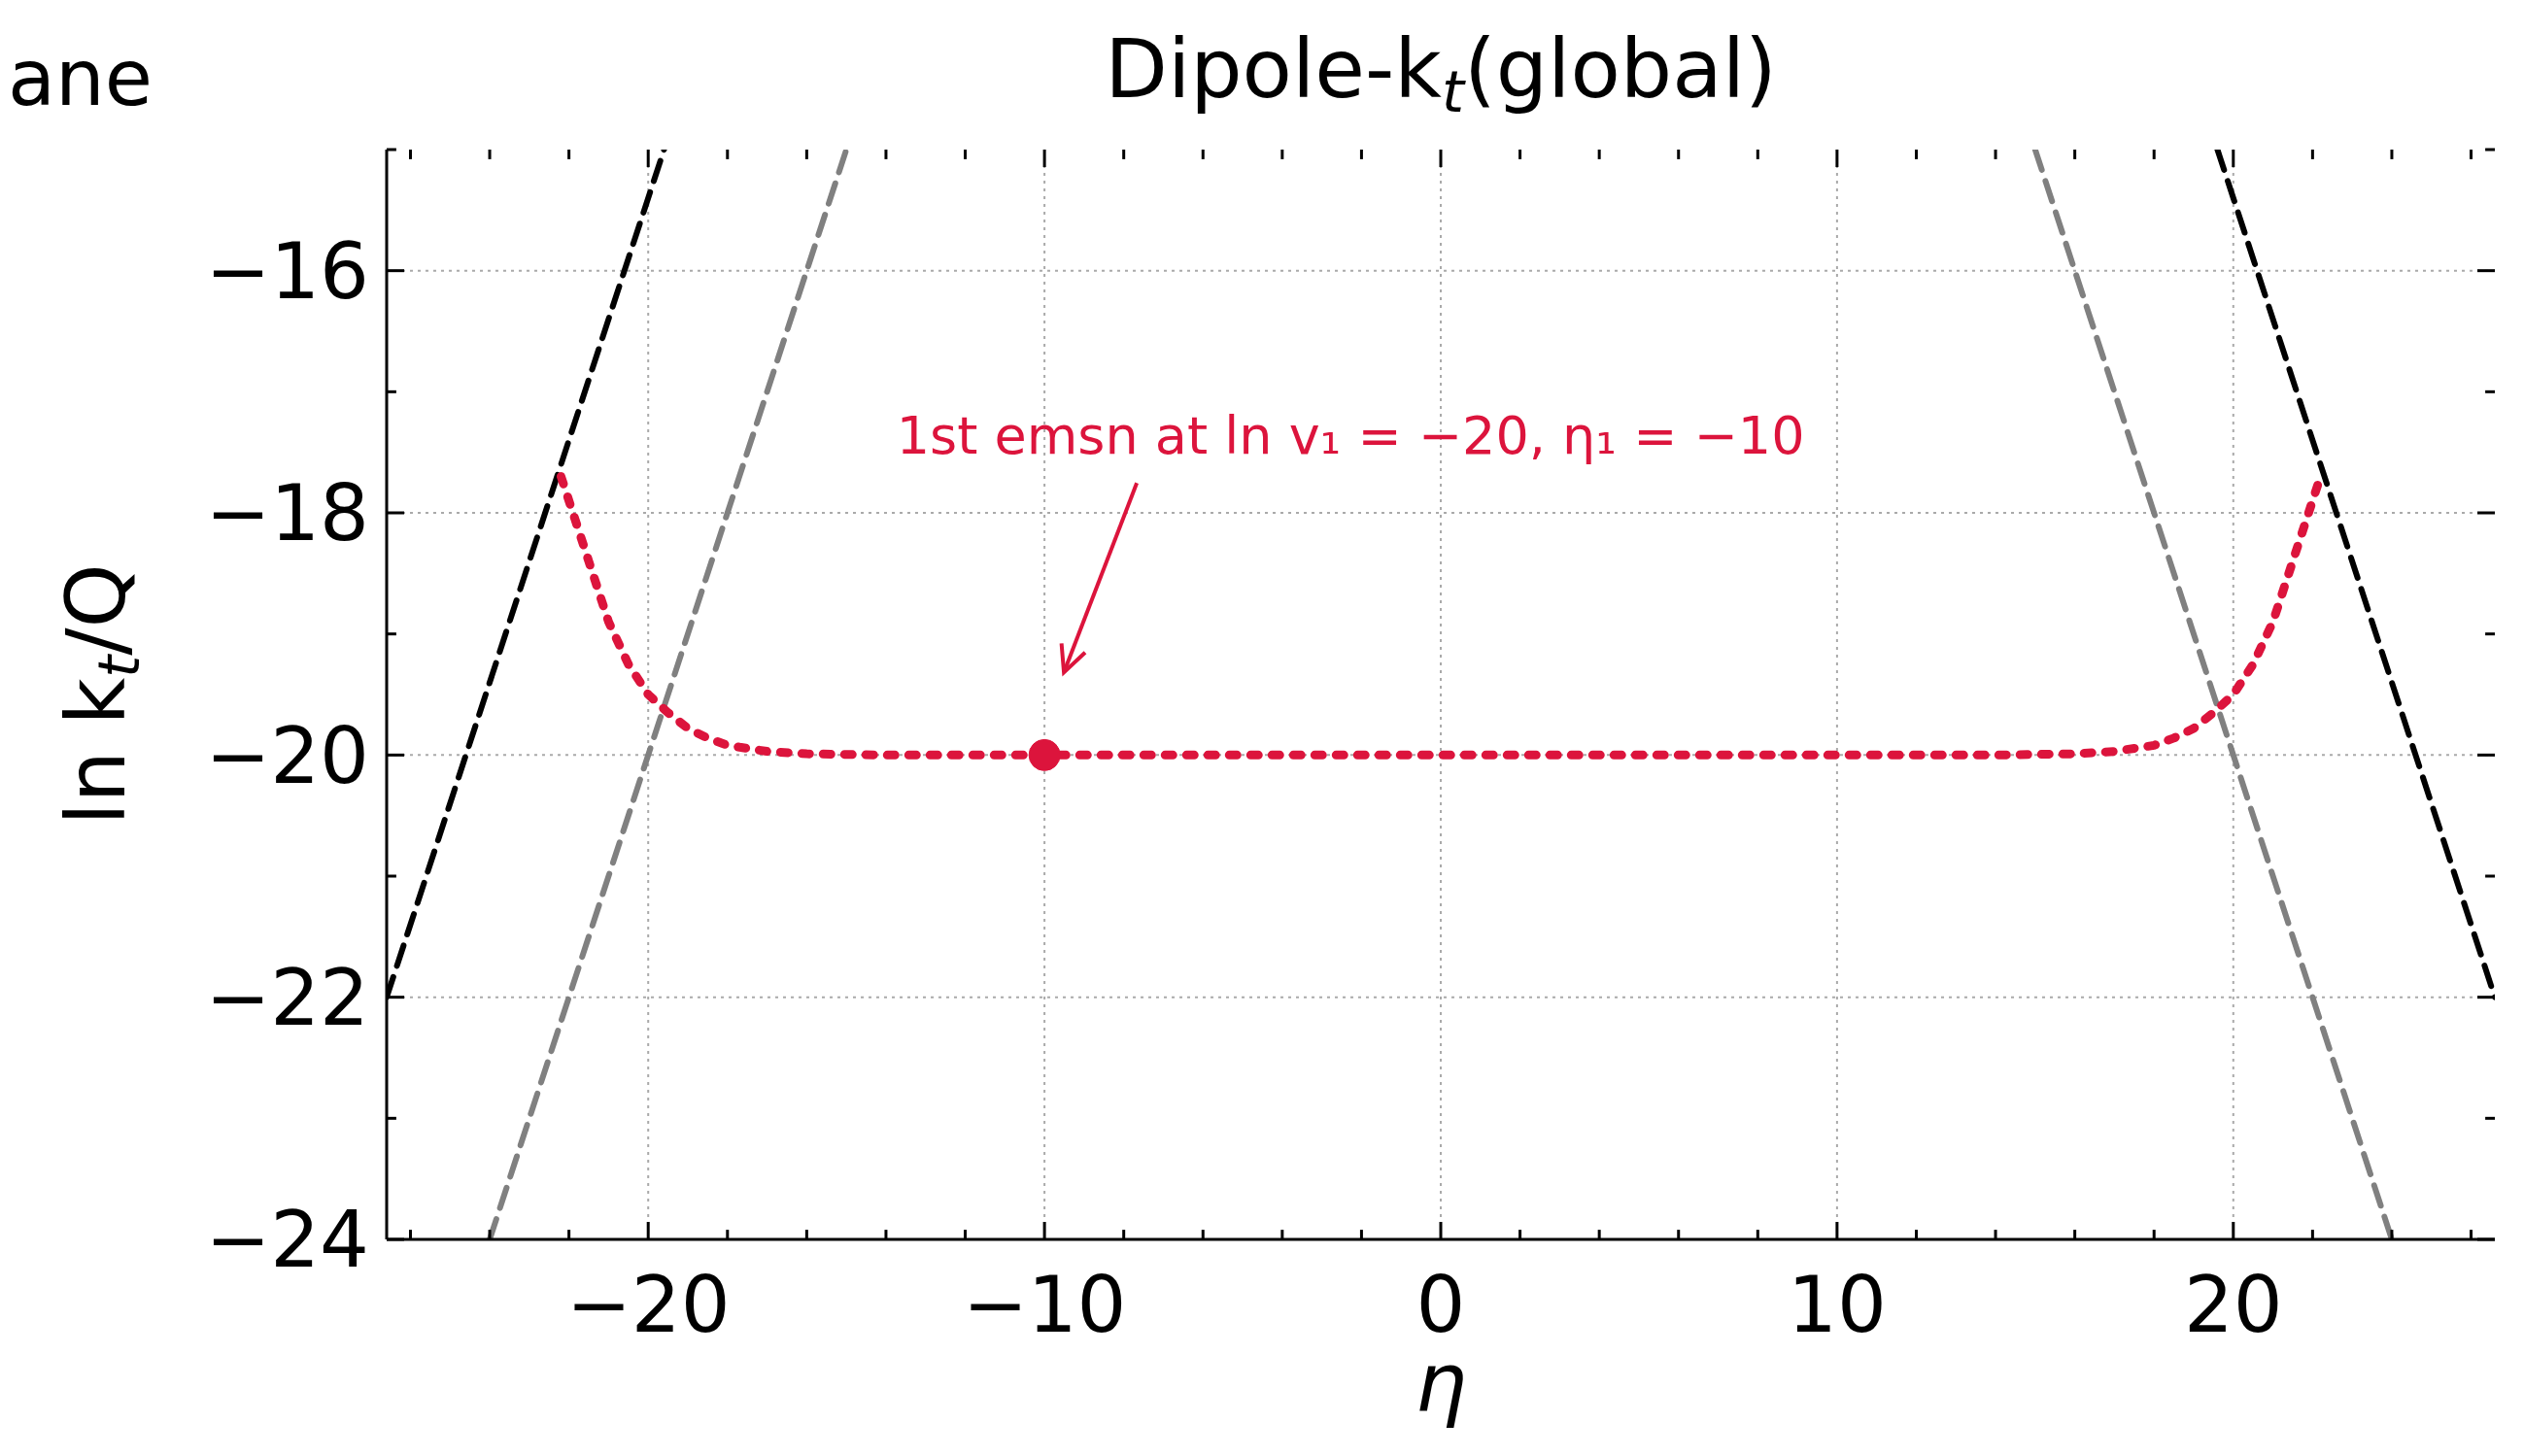 The width and height of the screenshot is (2524, 1456). I want to click on x-tick-label: 20, so click(2233, 1304).